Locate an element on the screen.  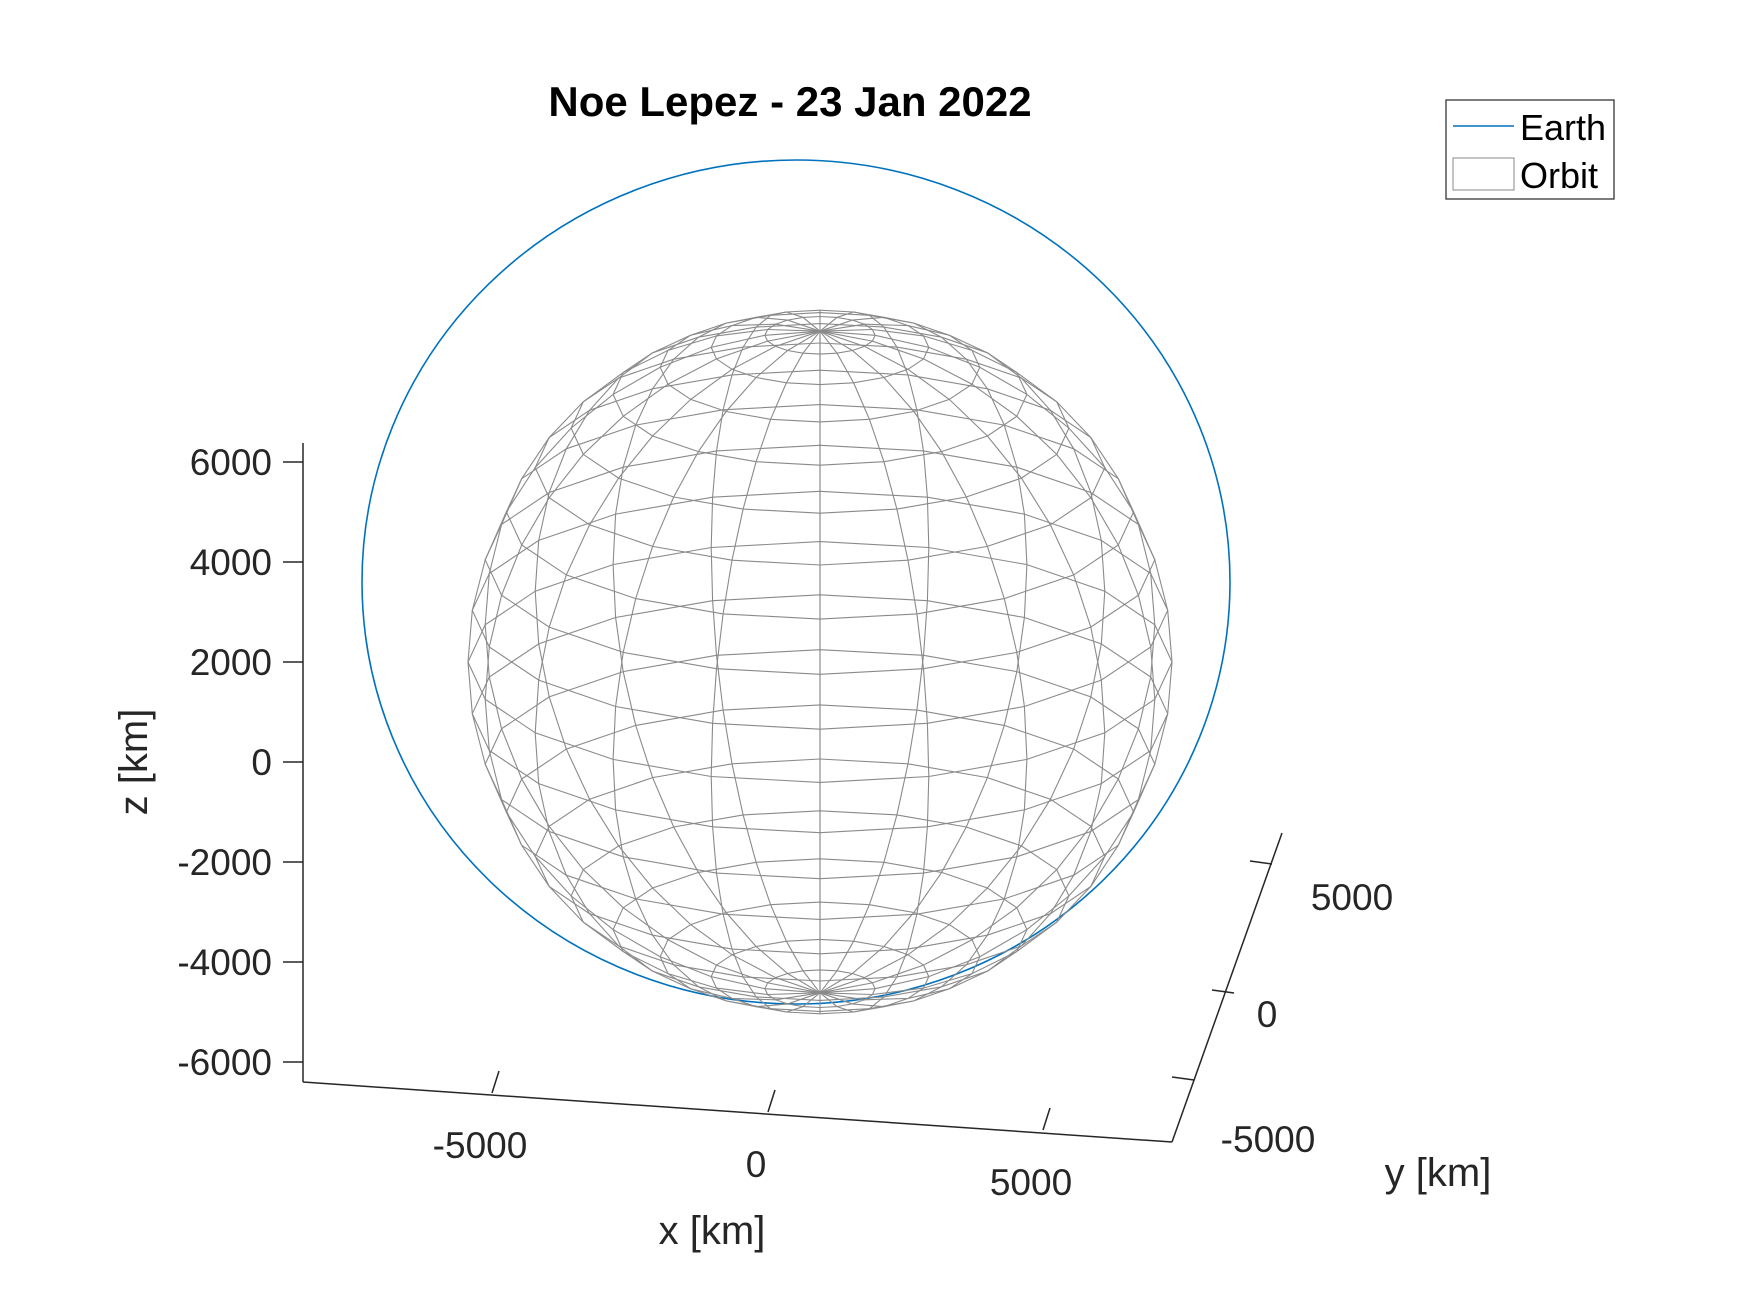
x-axis-title: x [km] is located at coordinates (712, 1231).